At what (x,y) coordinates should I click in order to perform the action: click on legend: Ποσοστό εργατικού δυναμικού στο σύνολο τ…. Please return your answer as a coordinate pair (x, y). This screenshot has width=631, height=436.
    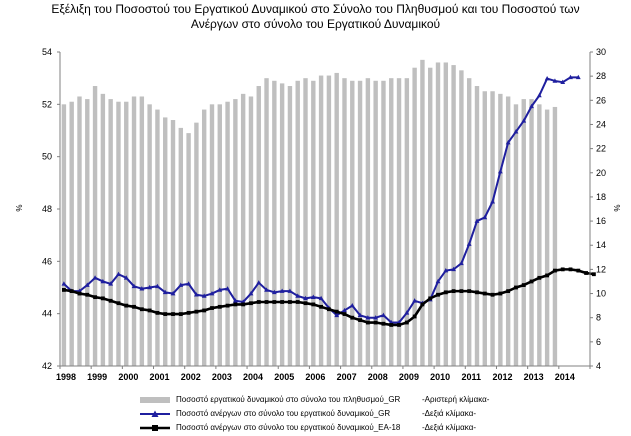
    Looking at the image, I should click on (350, 414).